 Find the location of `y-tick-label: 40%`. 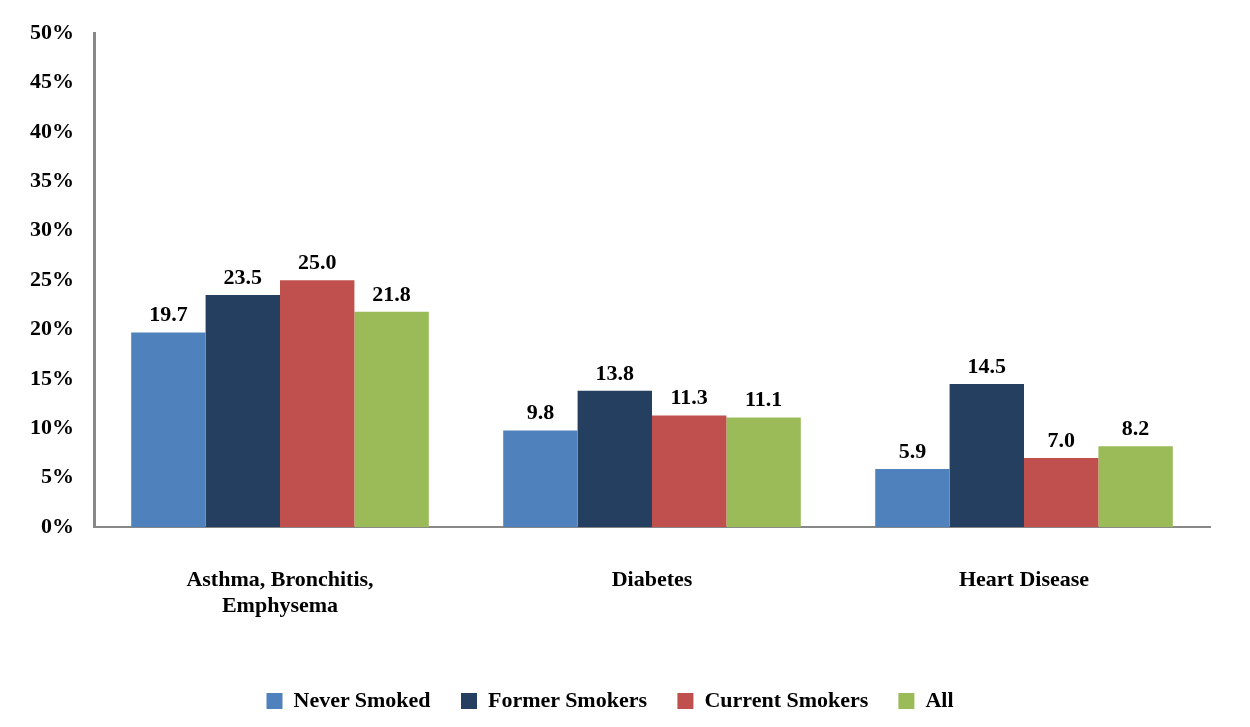

y-tick-label: 40% is located at coordinates (52, 130).